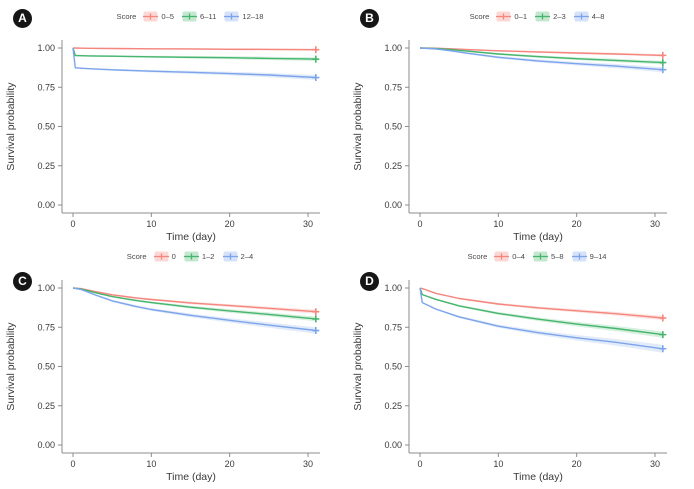 This screenshot has height=489, width=694. I want to click on legend-item-label: 0–4, so click(518, 256).